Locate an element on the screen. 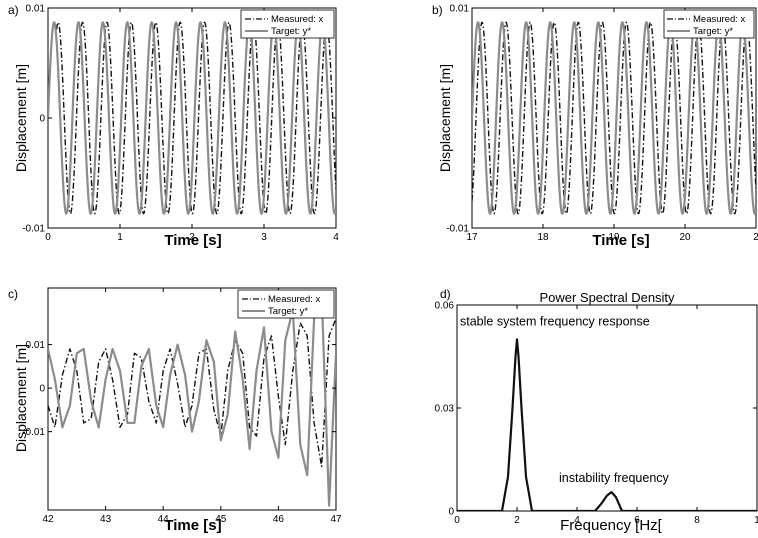 The height and width of the screenshot is (538, 758). x-tick-label: 20 is located at coordinates (685, 237).